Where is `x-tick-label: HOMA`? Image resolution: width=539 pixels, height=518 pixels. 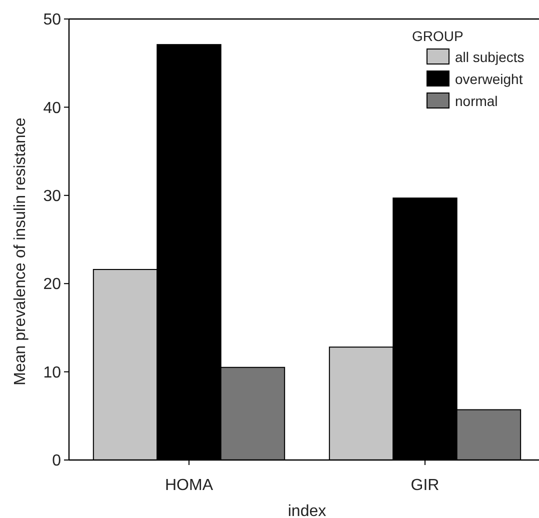
x-tick-label: HOMA is located at coordinates (189, 485).